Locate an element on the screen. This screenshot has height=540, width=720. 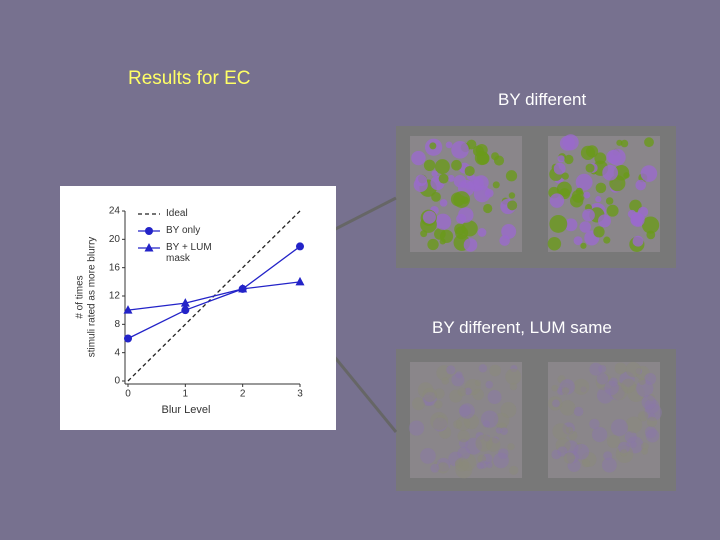
y-tick-label: 8 is located at coordinates (117, 324).